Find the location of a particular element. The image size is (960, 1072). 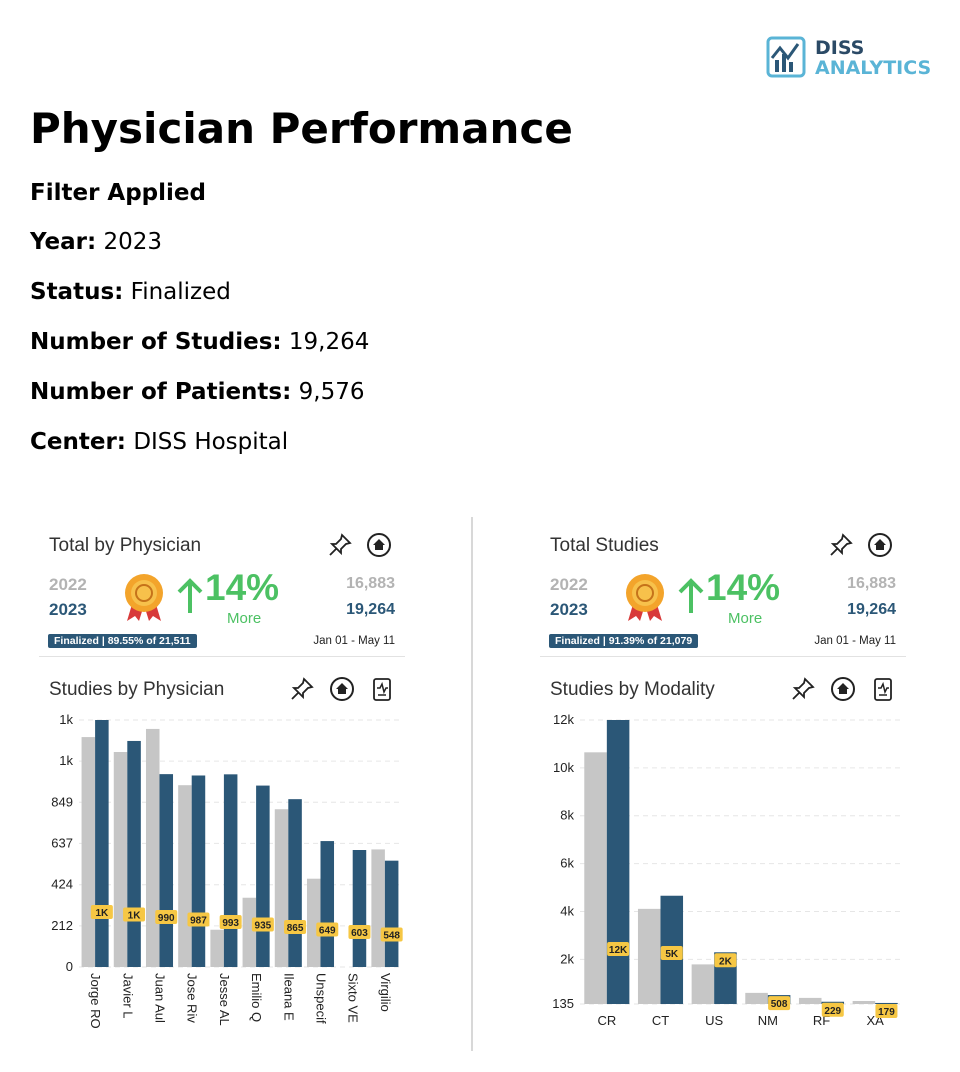

filter-value: 19,264 is located at coordinates (329, 342).